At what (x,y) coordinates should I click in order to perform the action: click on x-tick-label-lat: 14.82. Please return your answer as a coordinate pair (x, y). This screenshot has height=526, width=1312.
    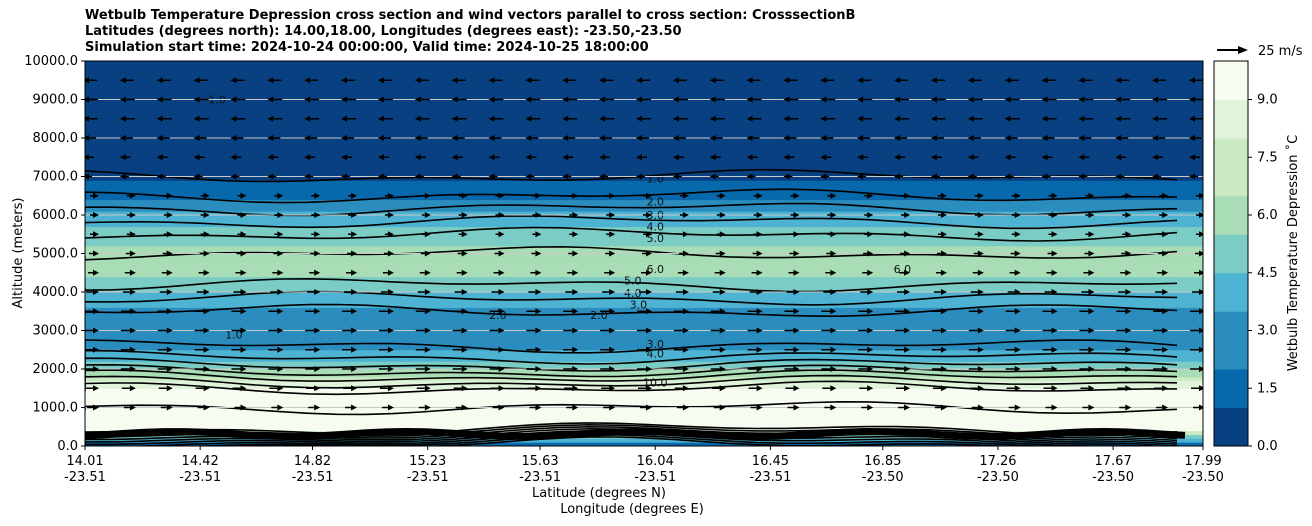
    Looking at the image, I should click on (312, 461).